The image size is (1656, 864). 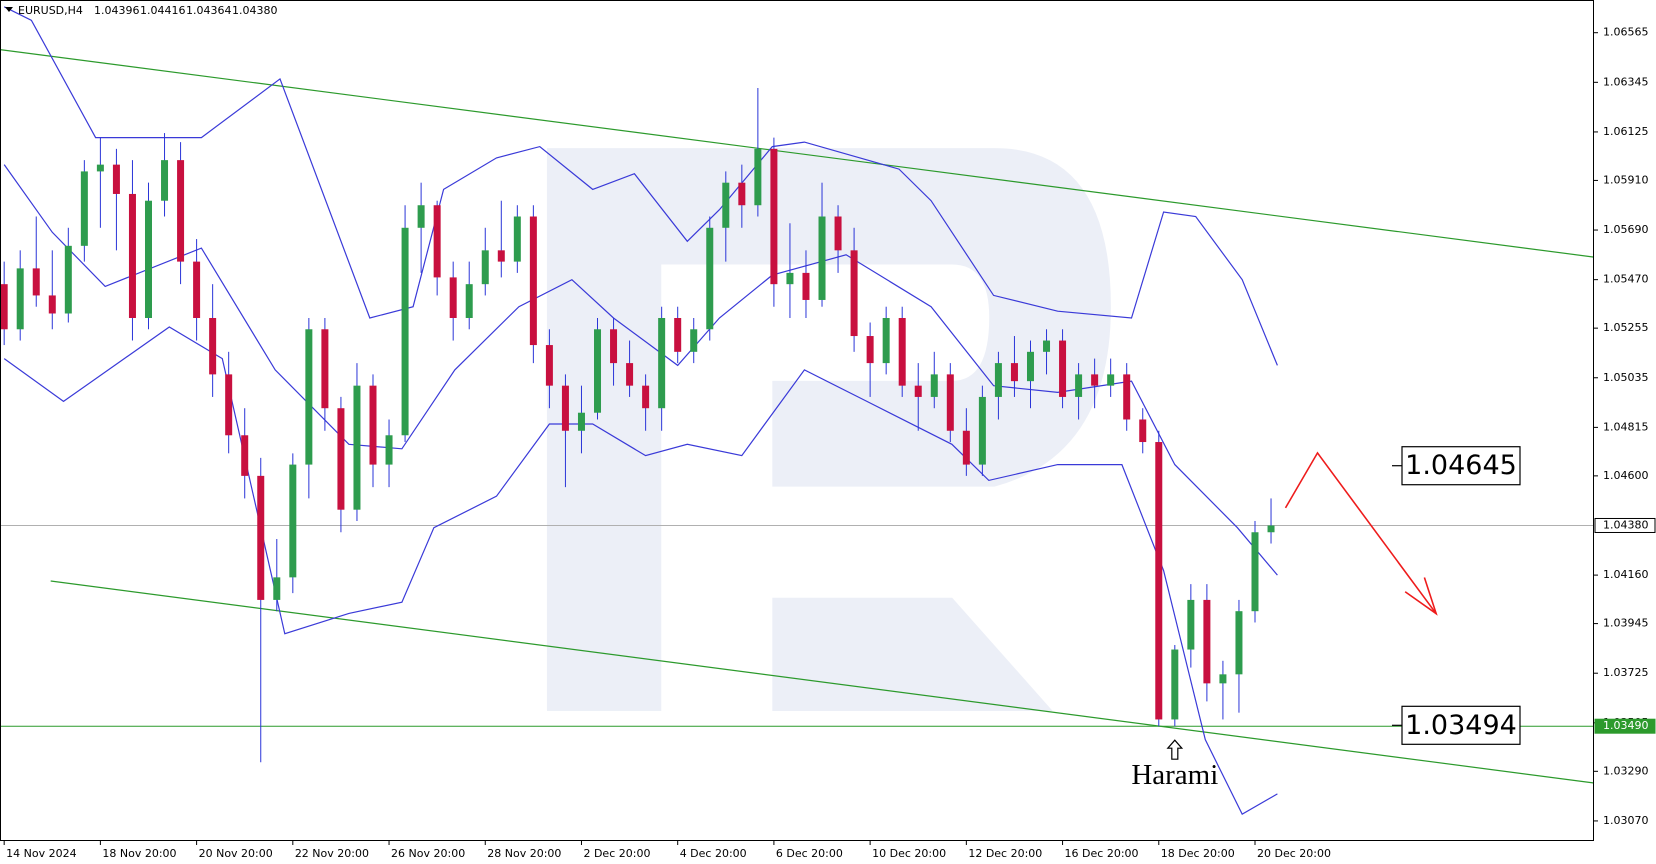 What do you see at coordinates (1626, 820) in the screenshot?
I see `y-tick-label: 1.03070` at bounding box center [1626, 820].